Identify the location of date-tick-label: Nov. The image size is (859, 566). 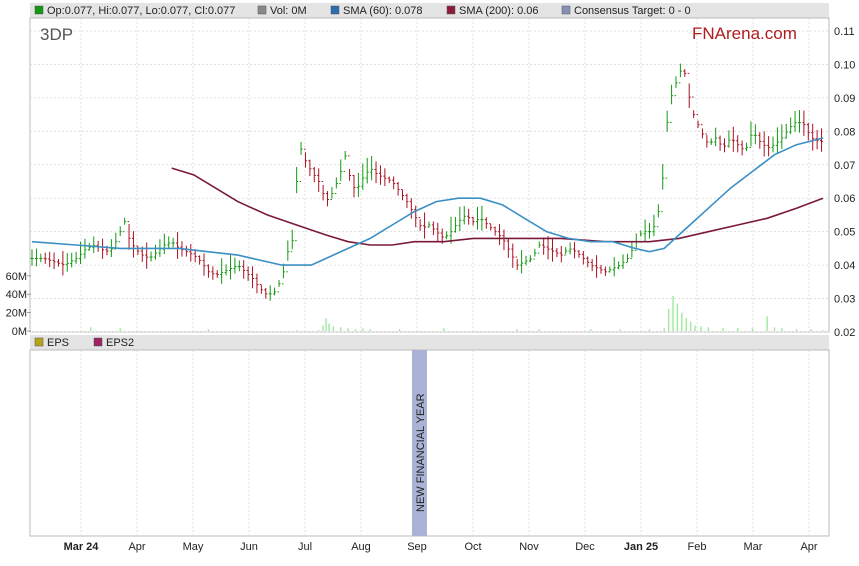
(529, 547).